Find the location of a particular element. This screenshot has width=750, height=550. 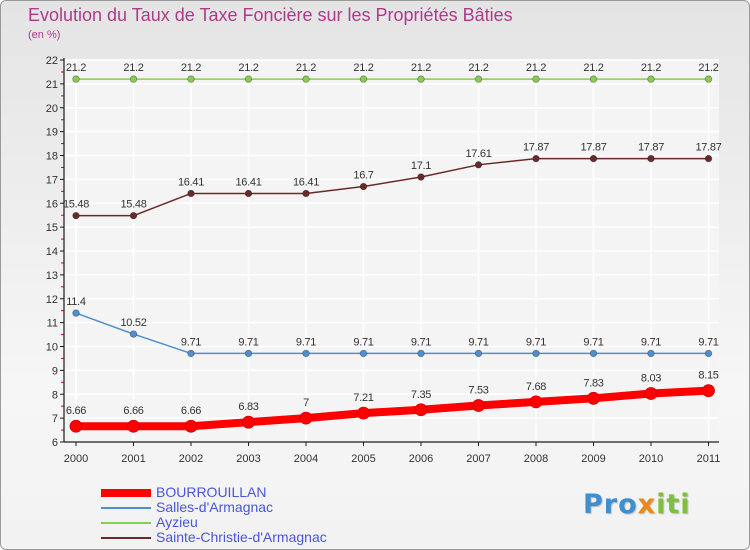

x-tick-label: 2011 is located at coordinates (709, 459).